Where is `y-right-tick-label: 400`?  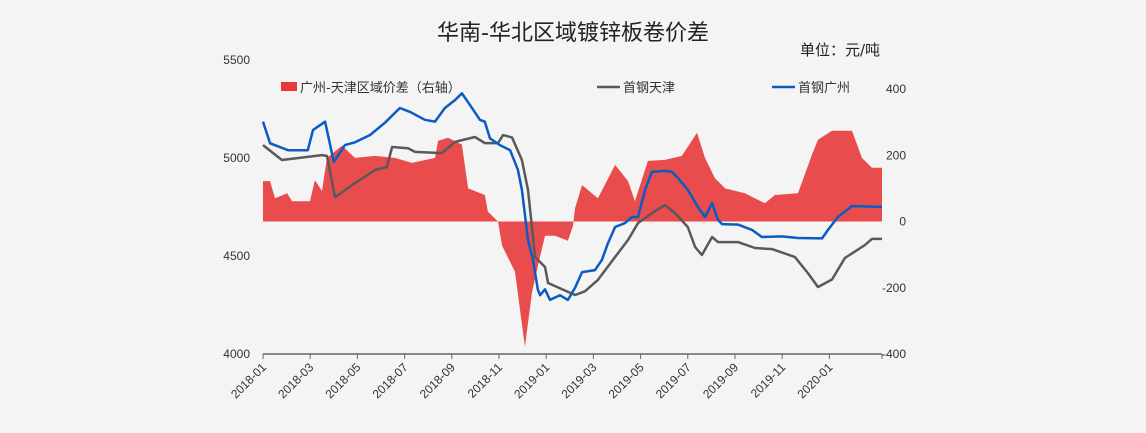
y-right-tick-label: 400 is located at coordinates (896, 89).